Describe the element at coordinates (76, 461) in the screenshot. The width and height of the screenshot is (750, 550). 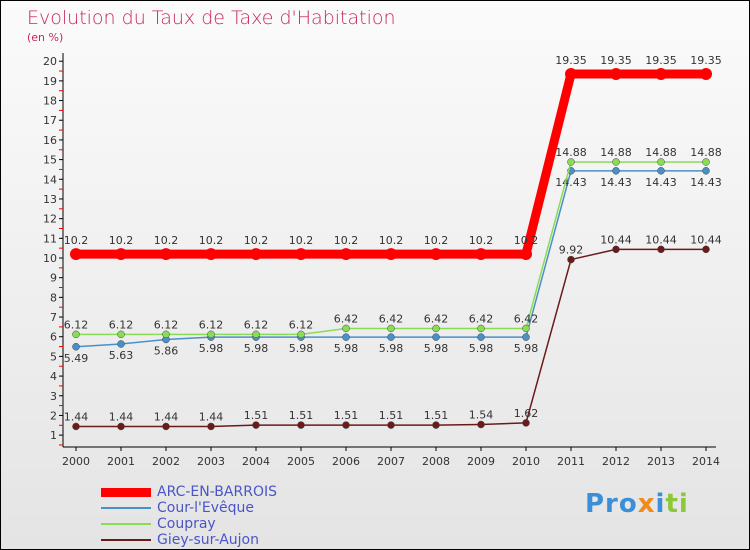
I see `x-tick-label: 2000` at that location.